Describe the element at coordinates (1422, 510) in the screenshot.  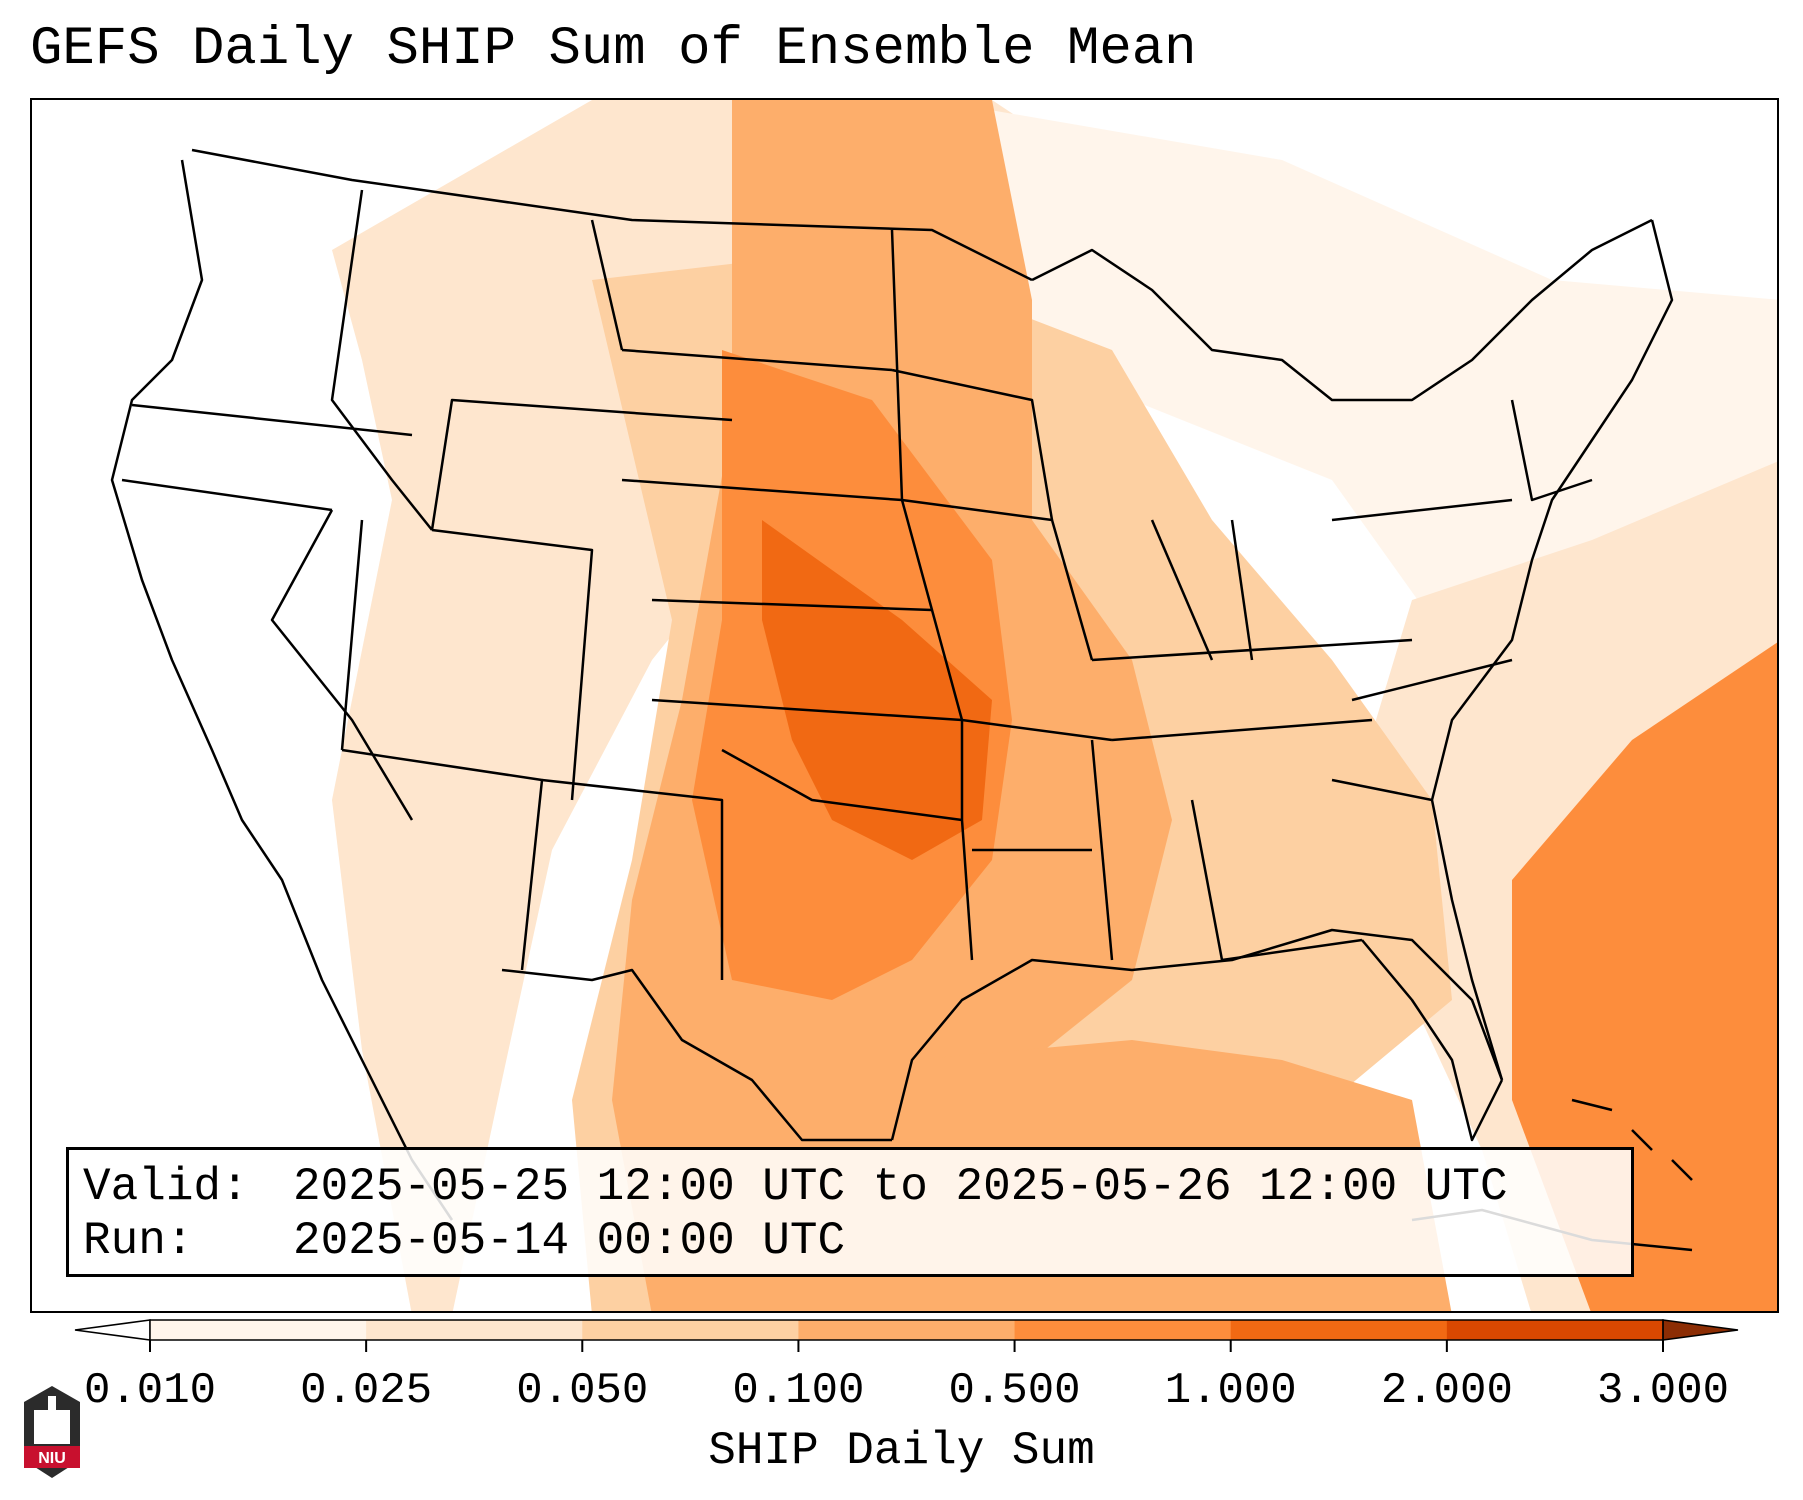
I see `pa-ny` at that location.